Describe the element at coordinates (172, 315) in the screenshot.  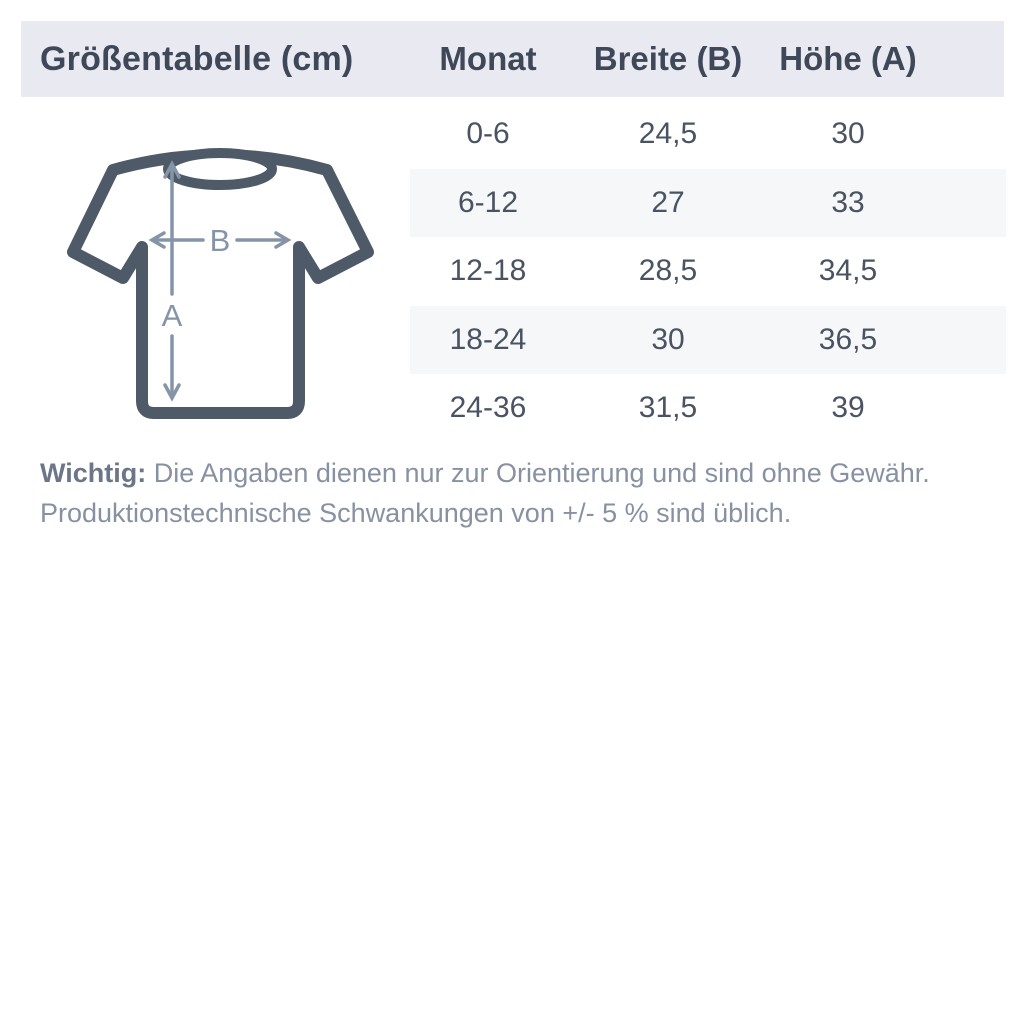
I see `height-label: A` at that location.